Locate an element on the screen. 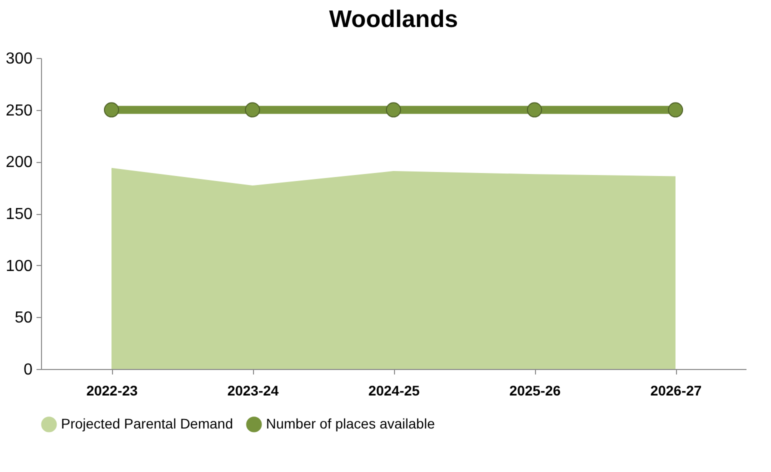 The height and width of the screenshot is (472, 771). y-tick-label: 150 is located at coordinates (19, 214).